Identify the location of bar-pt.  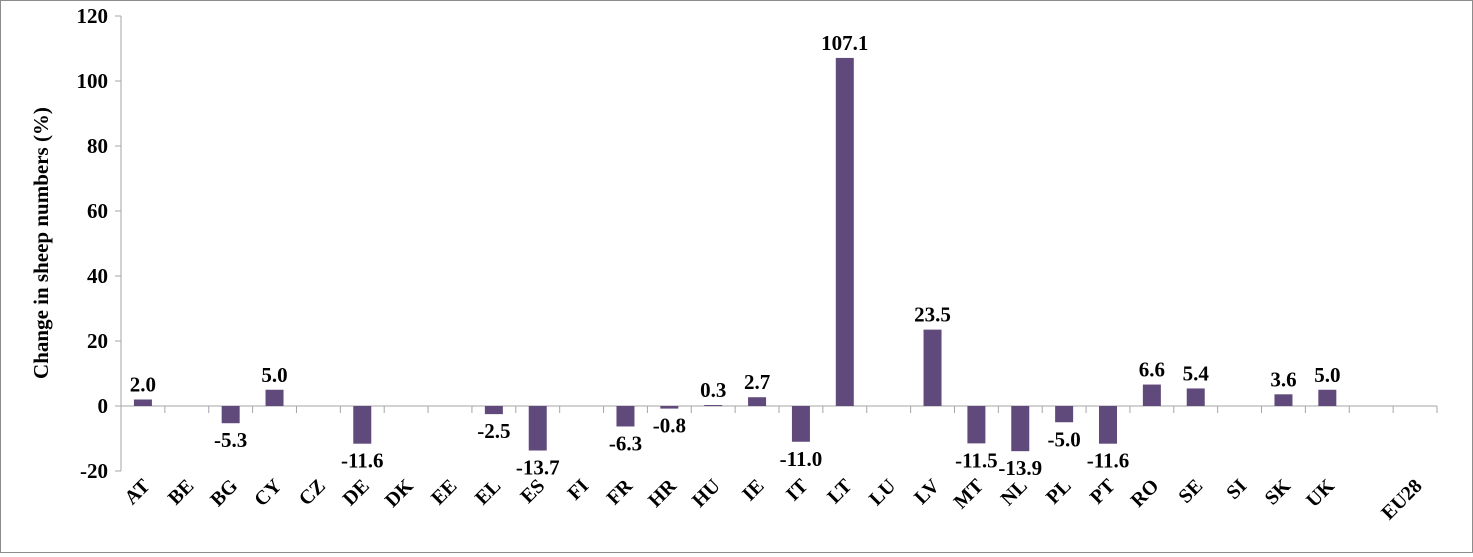
(1108, 425).